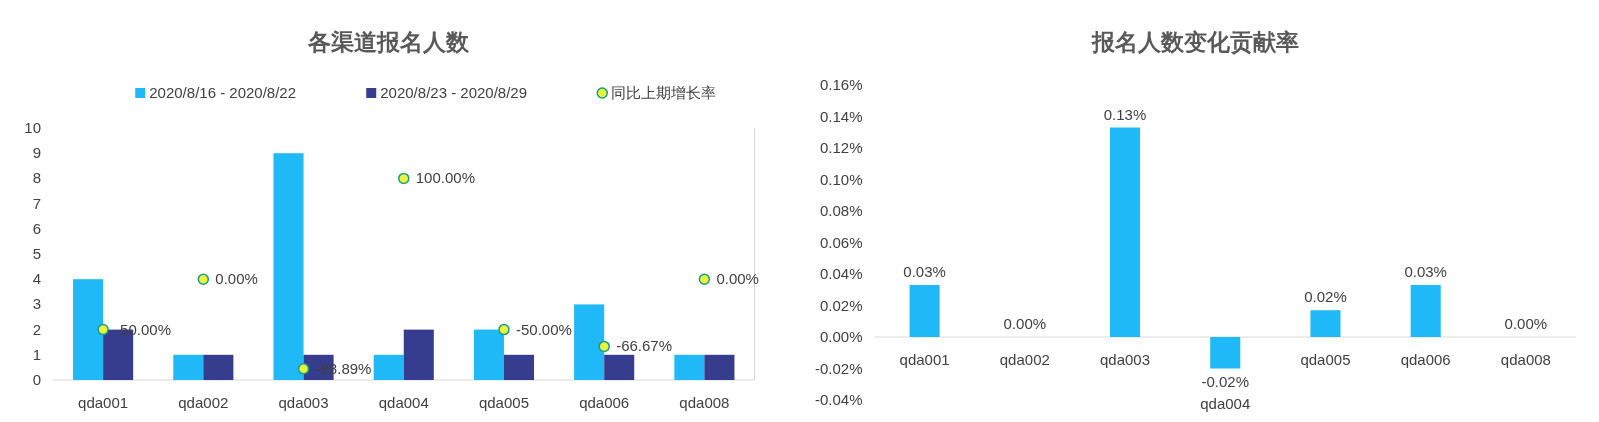 The width and height of the screenshot is (1599, 422). Describe the element at coordinates (838, 368) in the screenshot. I see `y-tick-label: -0.02%` at that location.